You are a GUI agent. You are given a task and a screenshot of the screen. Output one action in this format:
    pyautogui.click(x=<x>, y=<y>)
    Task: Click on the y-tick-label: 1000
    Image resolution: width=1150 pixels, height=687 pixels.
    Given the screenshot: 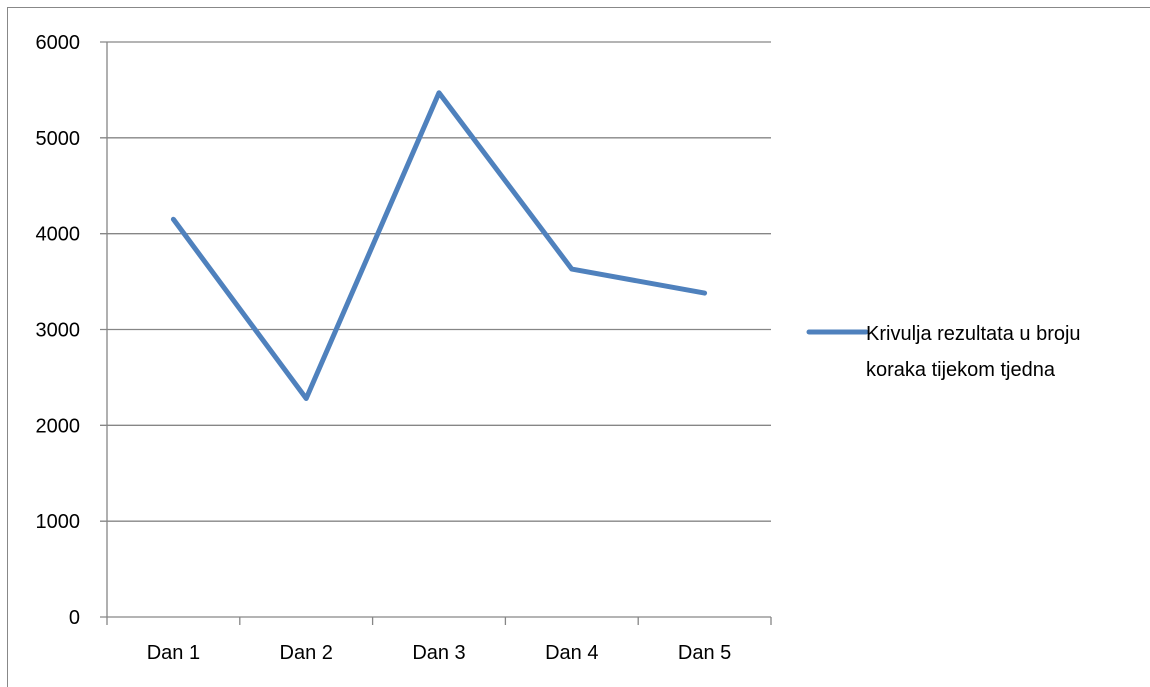 What is the action you would take?
    pyautogui.click(x=58, y=522)
    